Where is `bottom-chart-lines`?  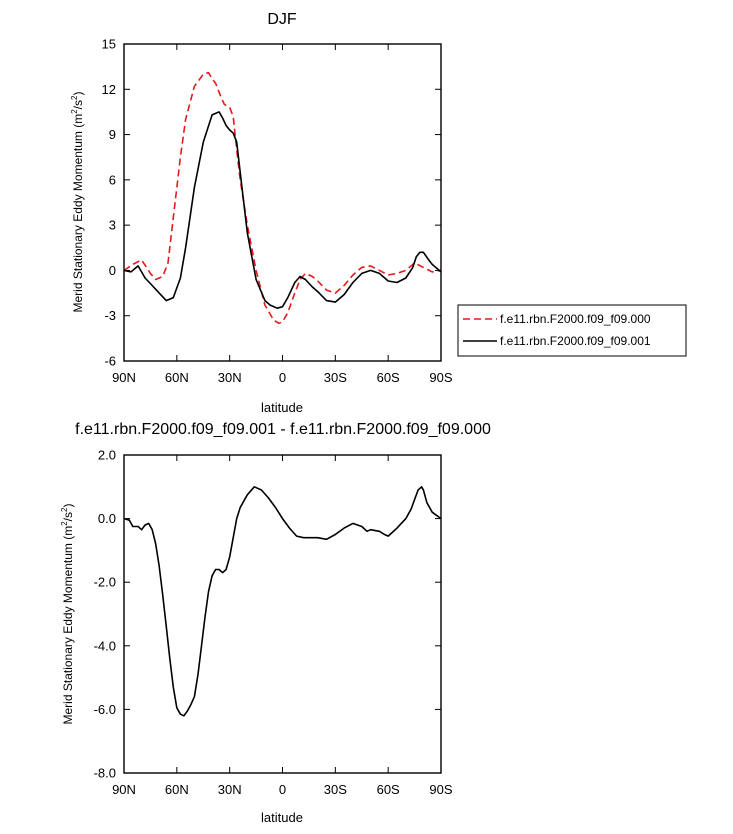
bottom-chart-lines is located at coordinates (282, 601).